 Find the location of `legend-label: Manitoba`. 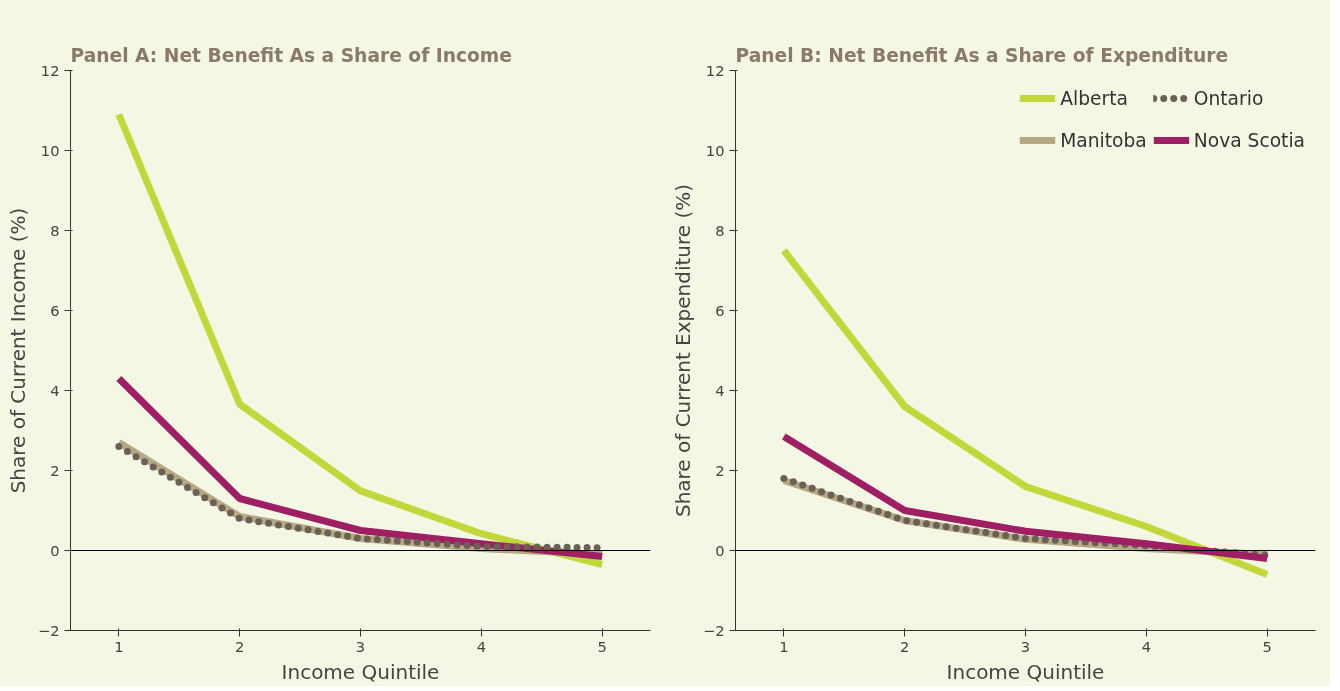

legend-label: Manitoba is located at coordinates (1103, 140).